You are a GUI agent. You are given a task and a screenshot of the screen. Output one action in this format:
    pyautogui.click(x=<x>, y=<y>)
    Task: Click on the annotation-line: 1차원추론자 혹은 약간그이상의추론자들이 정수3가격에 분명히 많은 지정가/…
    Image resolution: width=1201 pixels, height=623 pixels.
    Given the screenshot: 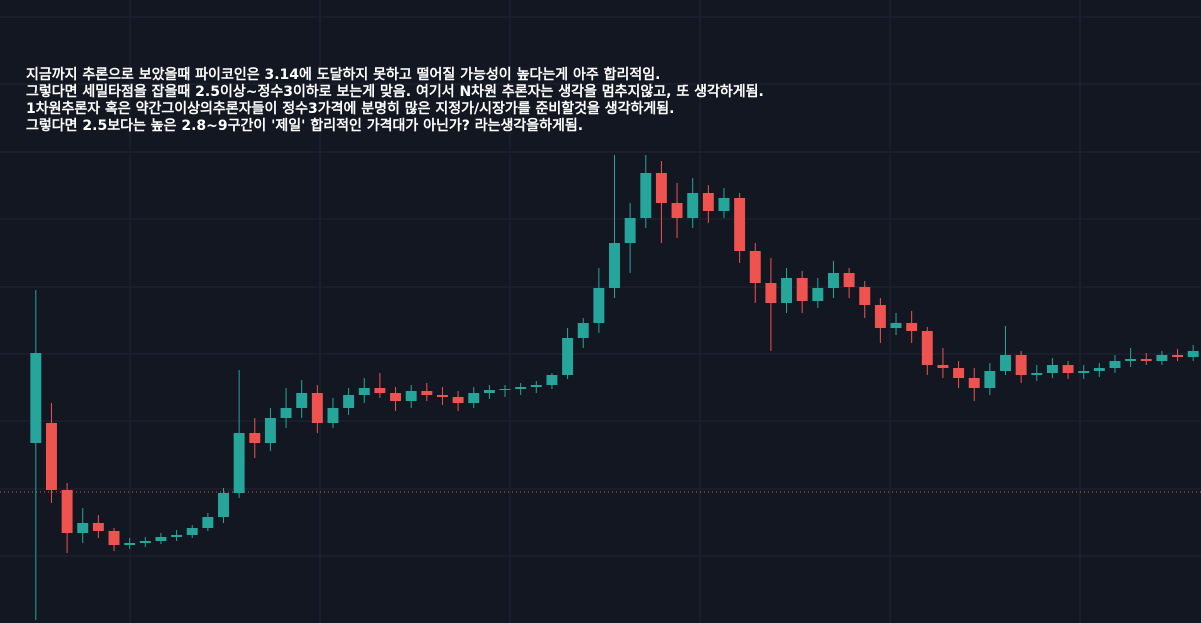 What is the action you would take?
    pyautogui.click(x=350, y=108)
    